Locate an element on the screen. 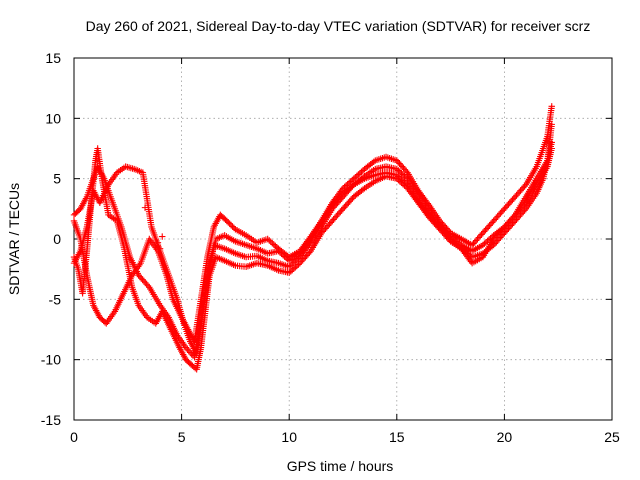 This screenshot has height=480, width=640. x-axis-label: GPS time / hours is located at coordinates (340, 466).